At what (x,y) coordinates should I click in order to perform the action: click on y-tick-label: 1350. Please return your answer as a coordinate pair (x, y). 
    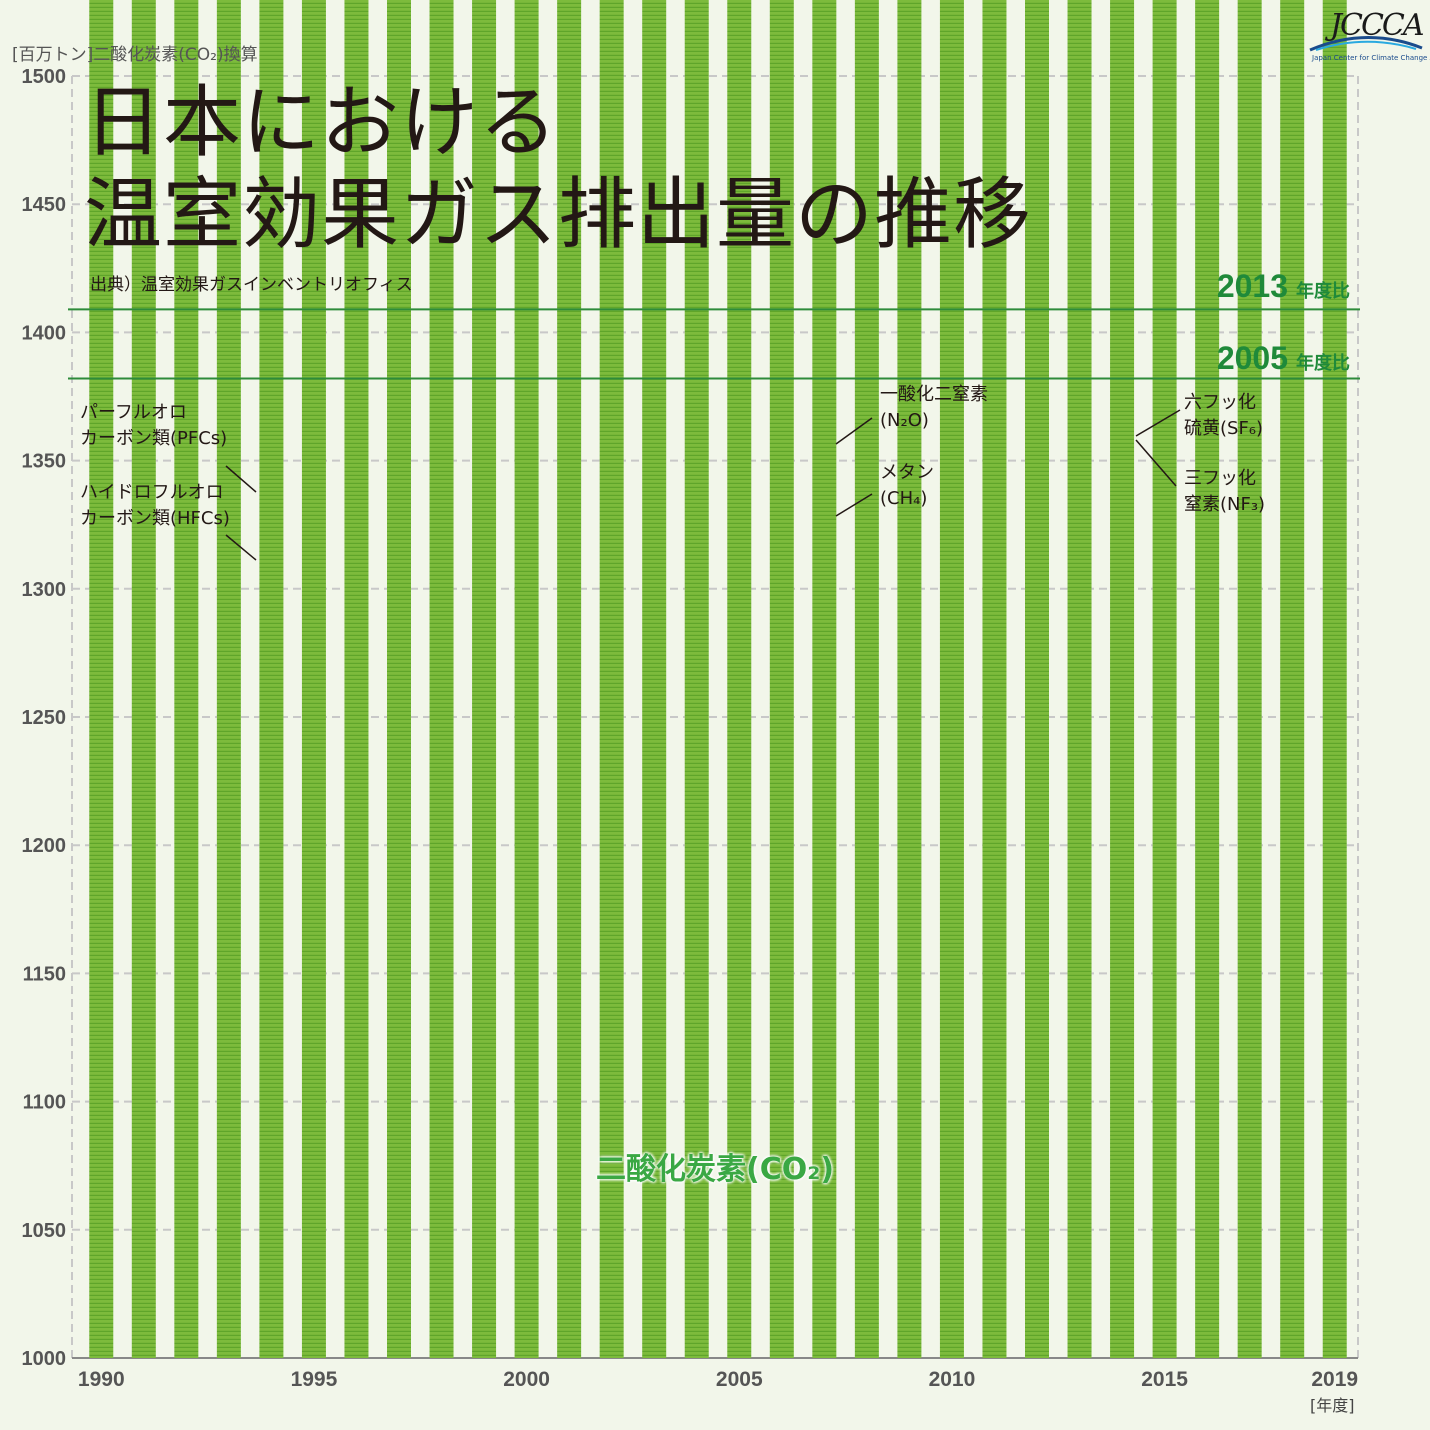
    Looking at the image, I should click on (44, 462).